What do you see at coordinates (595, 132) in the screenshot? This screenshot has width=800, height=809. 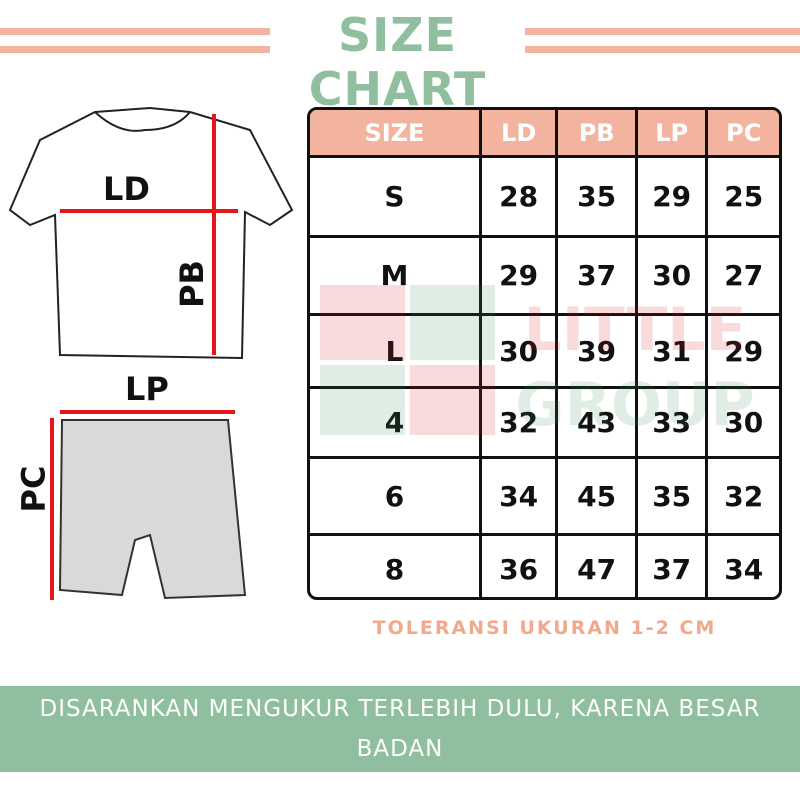 I see `column-header: PB` at bounding box center [595, 132].